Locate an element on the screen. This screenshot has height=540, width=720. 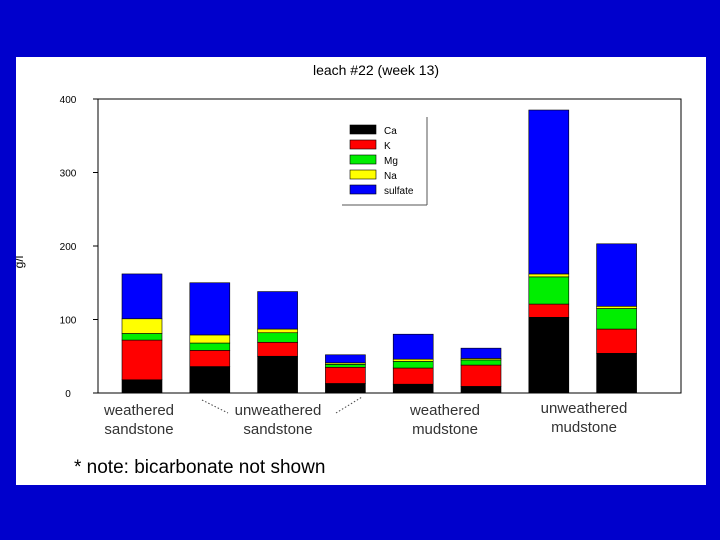
footnote: * note: bicarbonate not shown is located at coordinates (200, 467).